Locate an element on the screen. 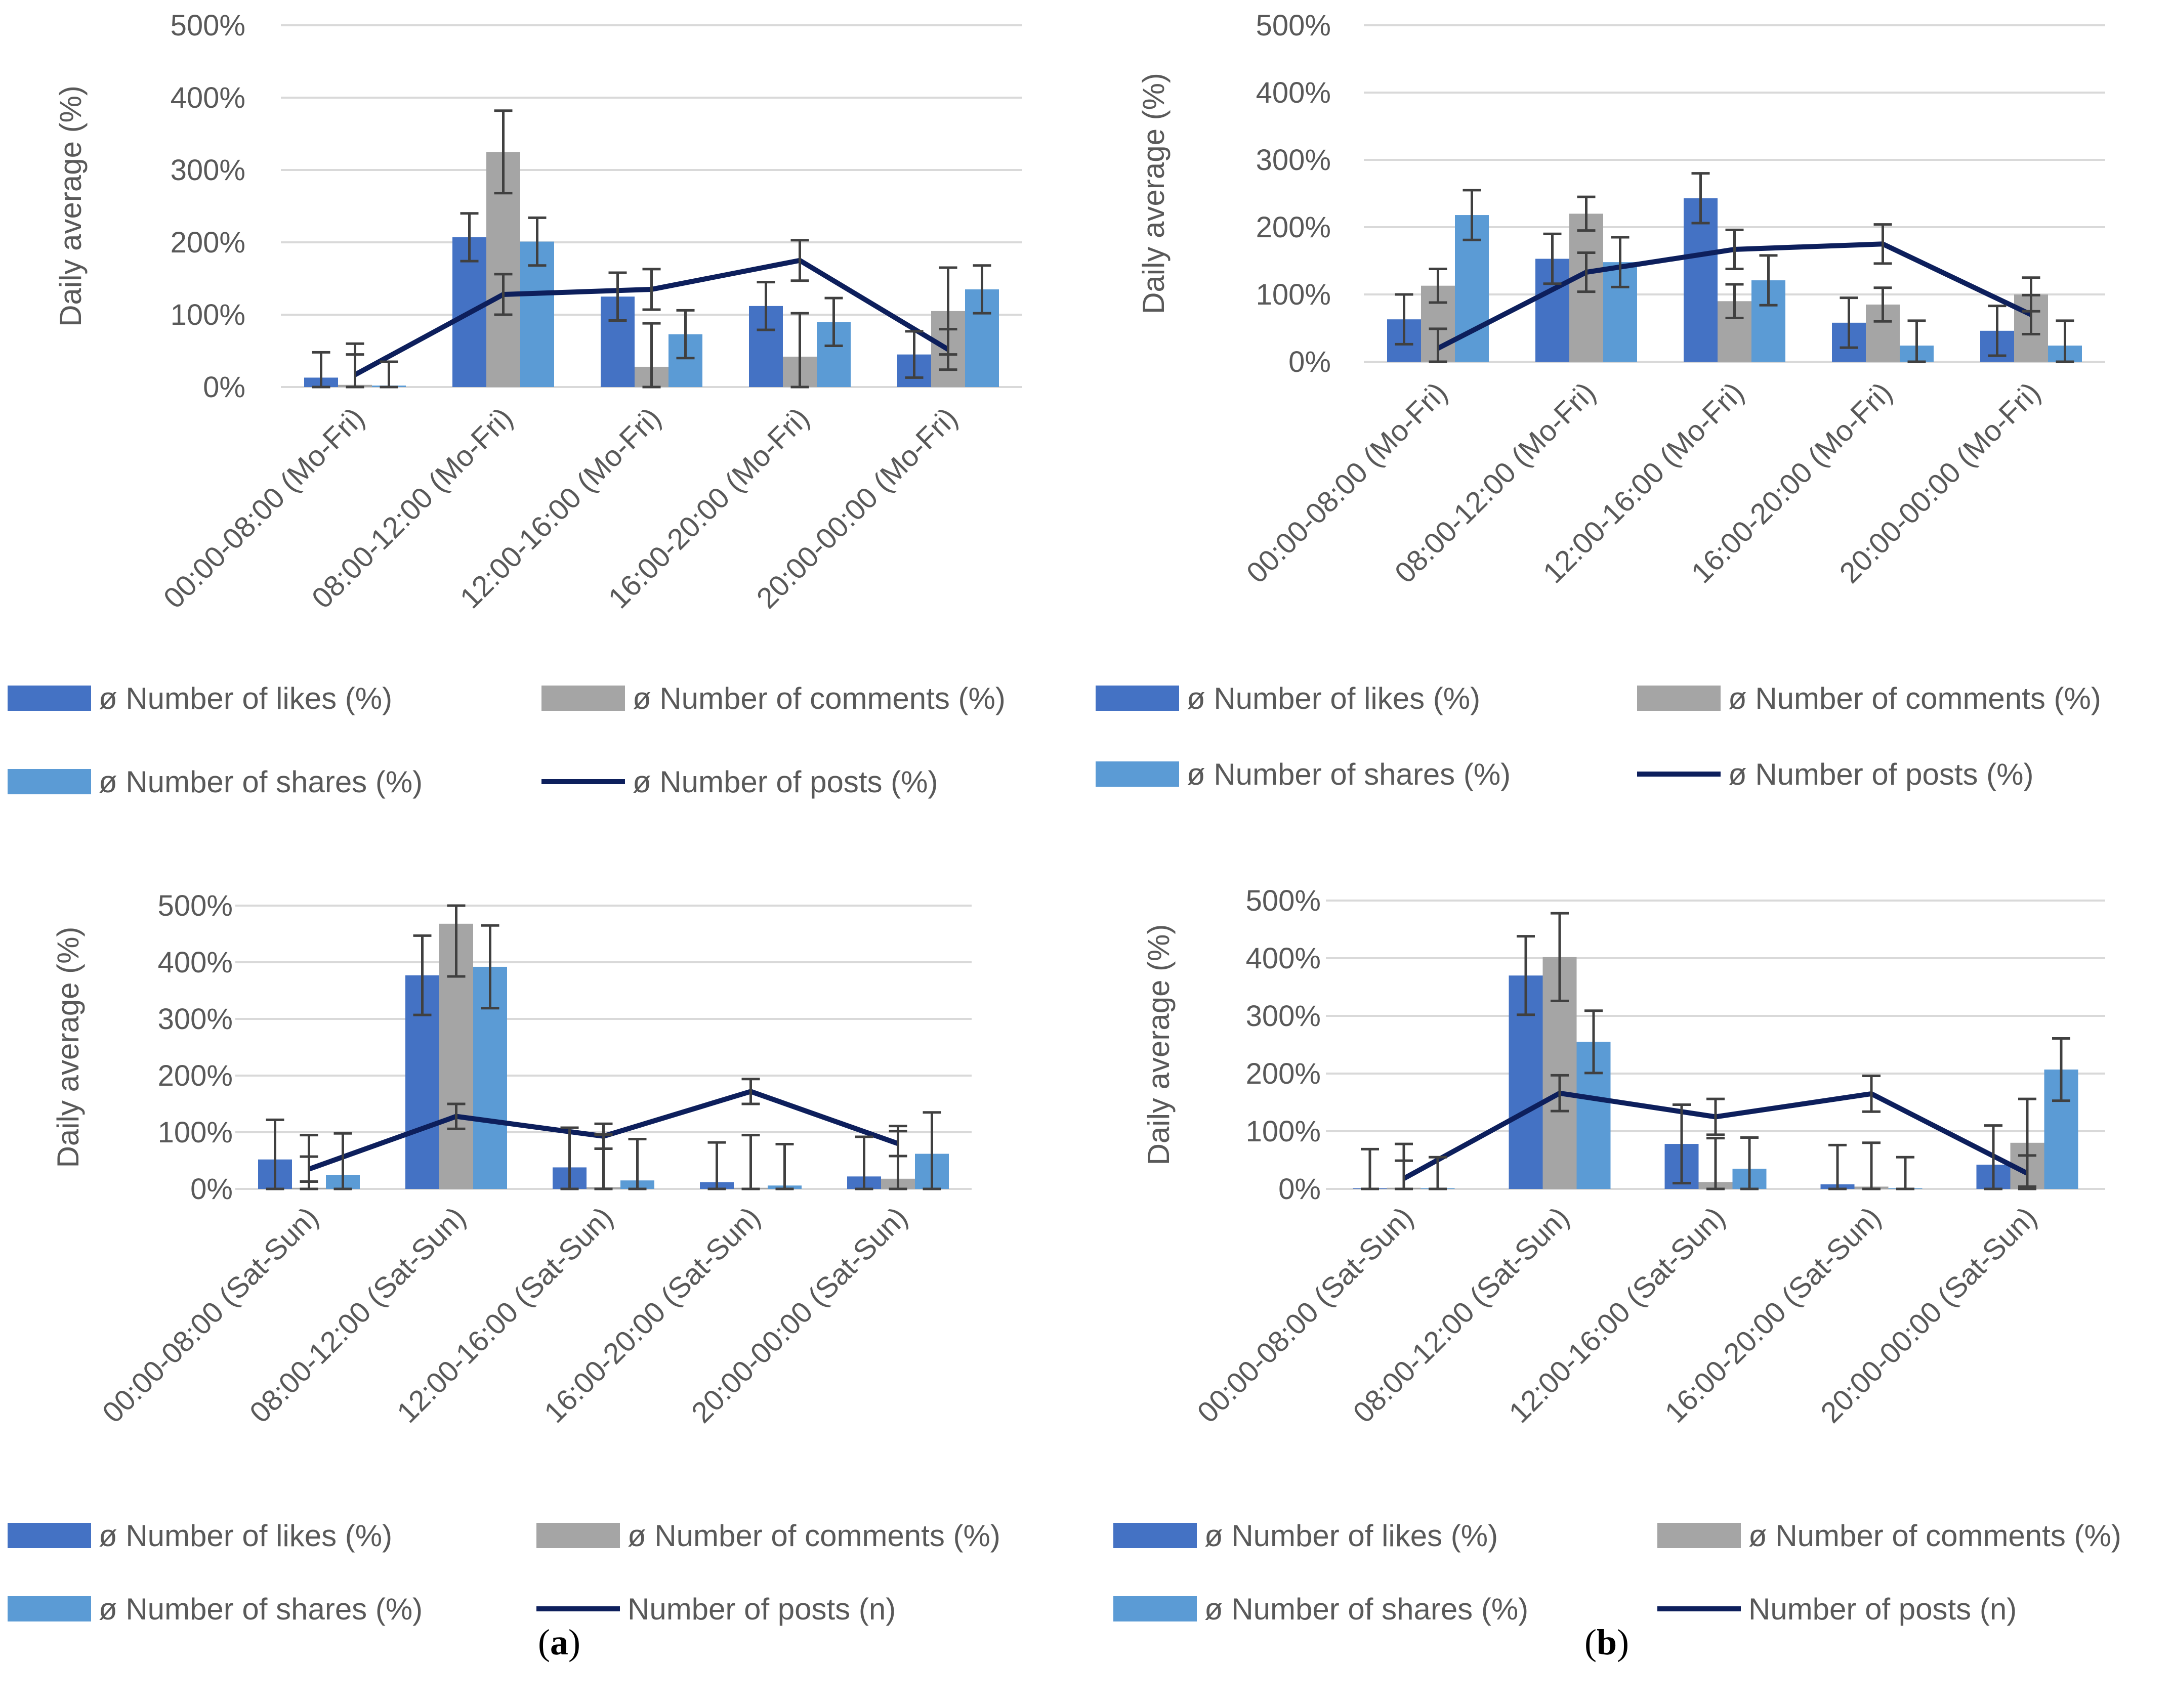  panel-label-a: (a) is located at coordinates (559, 1642).